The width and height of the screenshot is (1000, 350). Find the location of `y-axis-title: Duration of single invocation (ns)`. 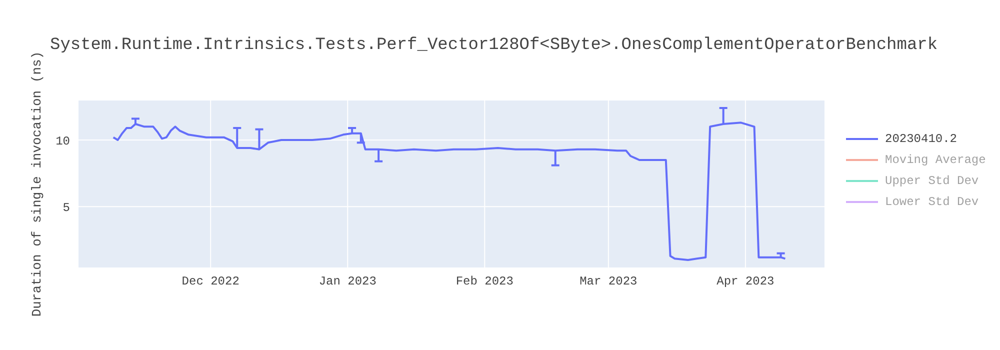

y-axis-title: Duration of single invocation (ns) is located at coordinates (37, 184).